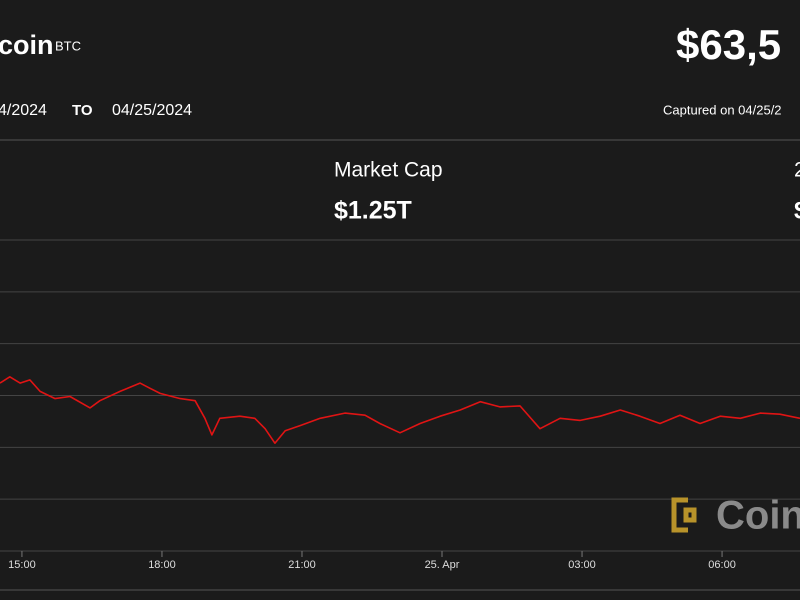  What do you see at coordinates (22, 565) in the screenshot?
I see `x-tick-label: 15:00` at bounding box center [22, 565].